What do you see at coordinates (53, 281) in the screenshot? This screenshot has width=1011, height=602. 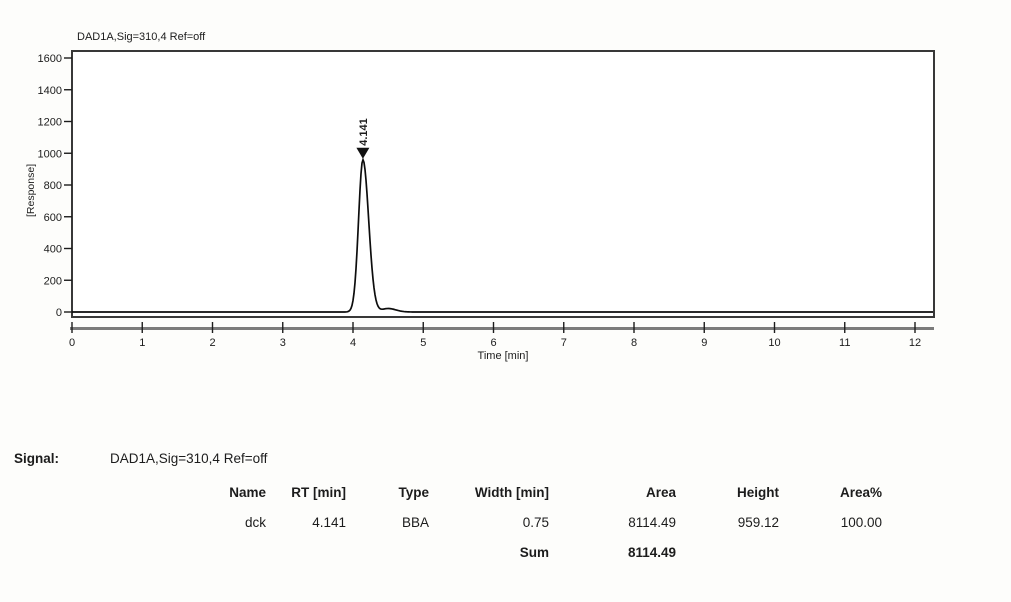 I see `y-tick-label: 200` at bounding box center [53, 281].